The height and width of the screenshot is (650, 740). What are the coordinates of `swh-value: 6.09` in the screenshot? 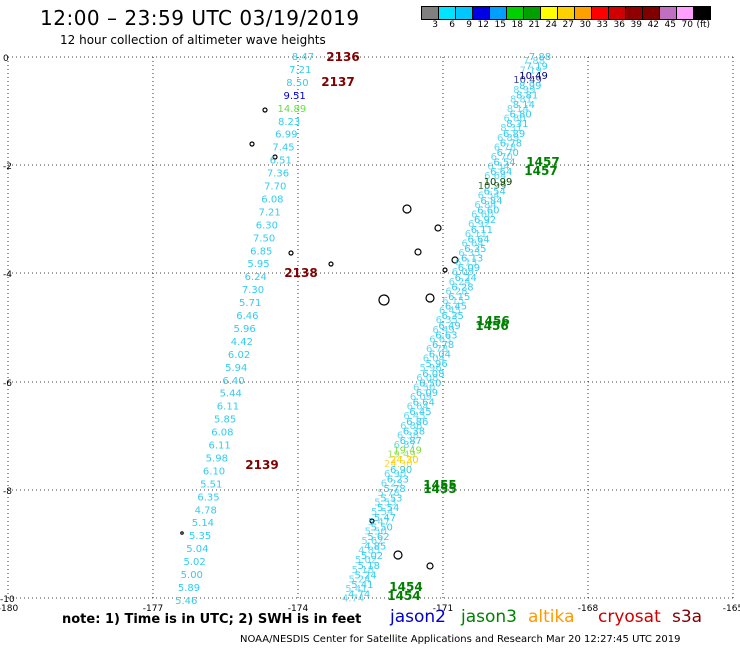 It's located at (469, 268).